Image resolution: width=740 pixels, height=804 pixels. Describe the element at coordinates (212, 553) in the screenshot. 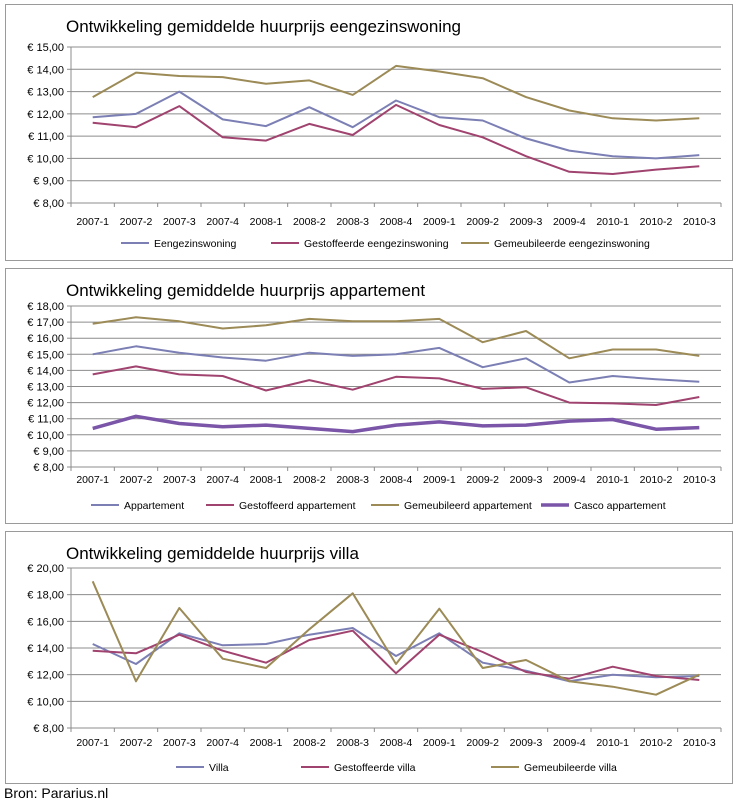

I see `chart-title: Ontwikkeling gemiddelde huurprijs villa` at that location.